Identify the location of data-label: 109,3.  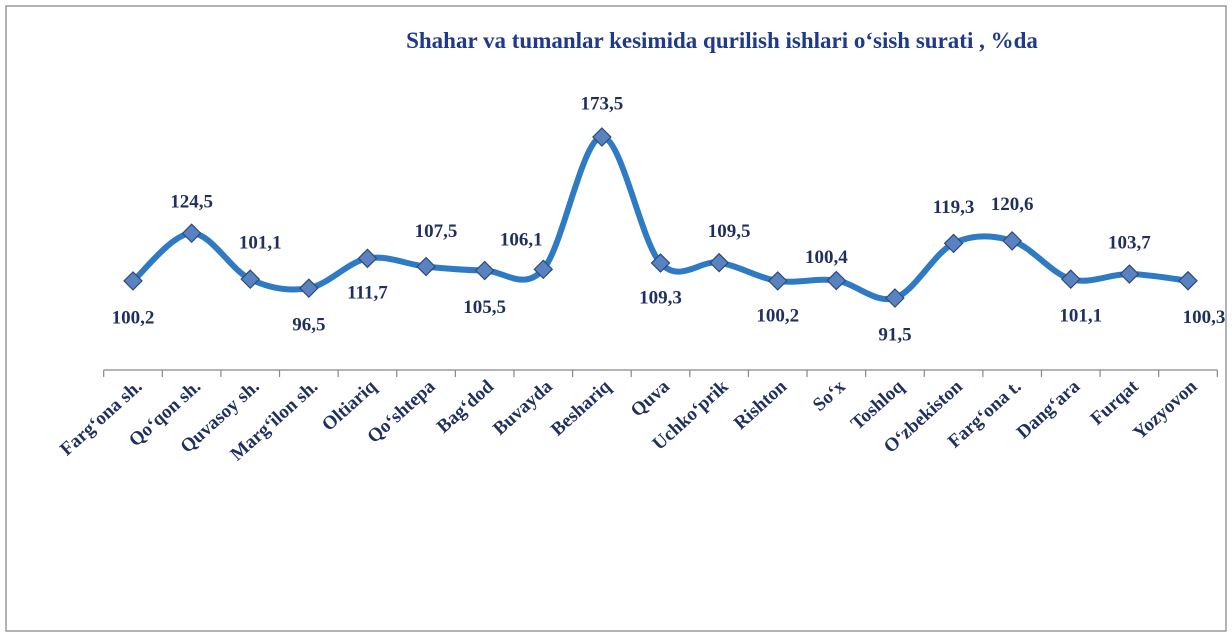
(660, 297).